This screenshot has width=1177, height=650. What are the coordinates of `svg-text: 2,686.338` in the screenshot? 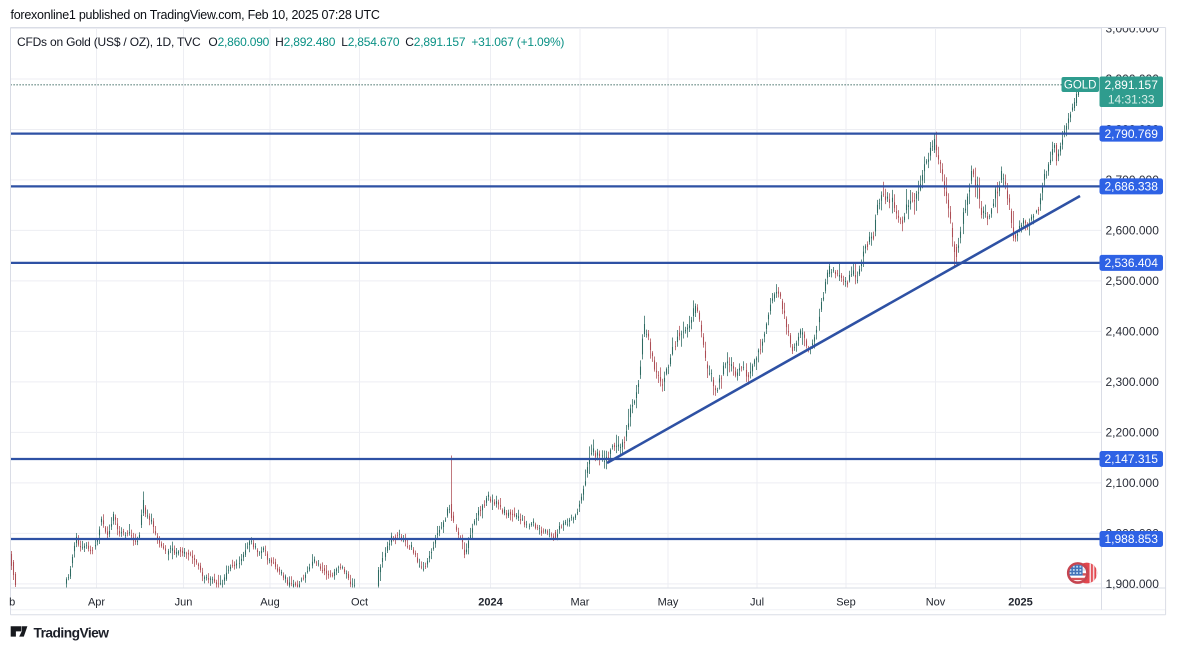 It's located at (1132, 187).